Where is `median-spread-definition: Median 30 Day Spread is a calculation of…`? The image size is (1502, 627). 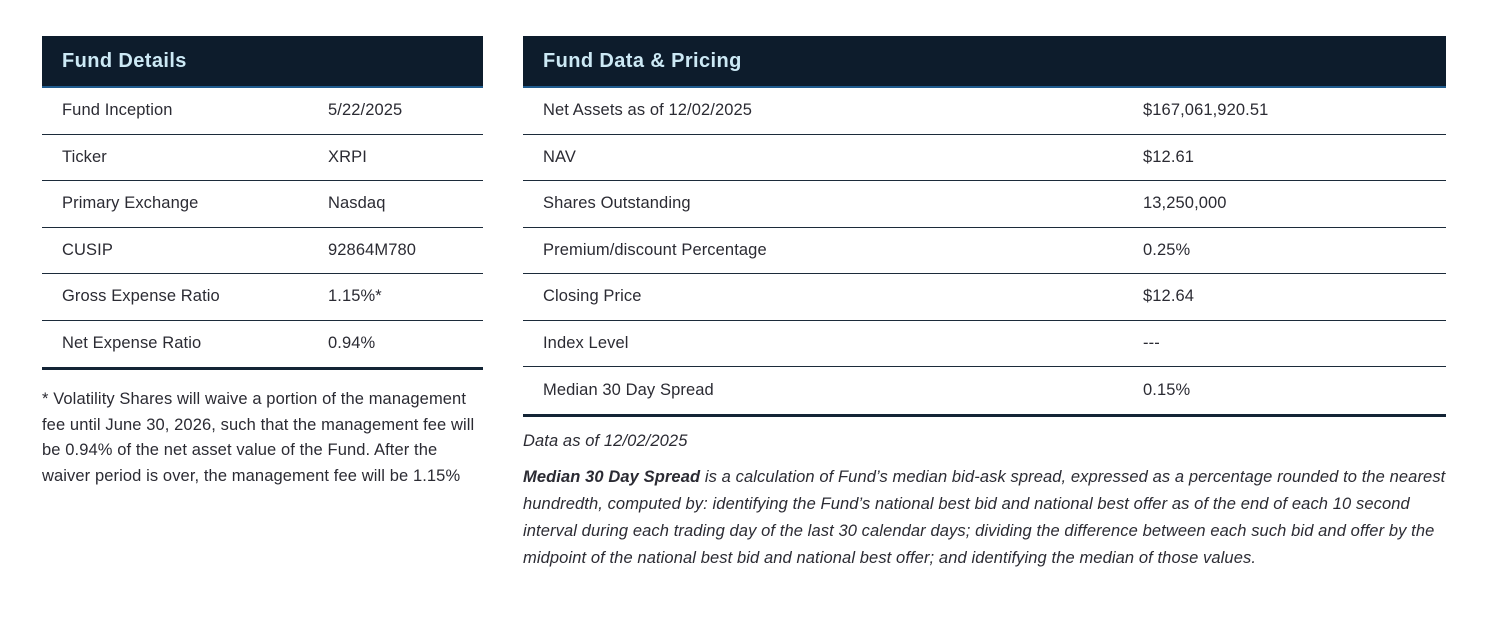 median-spread-definition: Median 30 Day Spread is a calculation of… is located at coordinates (984, 518).